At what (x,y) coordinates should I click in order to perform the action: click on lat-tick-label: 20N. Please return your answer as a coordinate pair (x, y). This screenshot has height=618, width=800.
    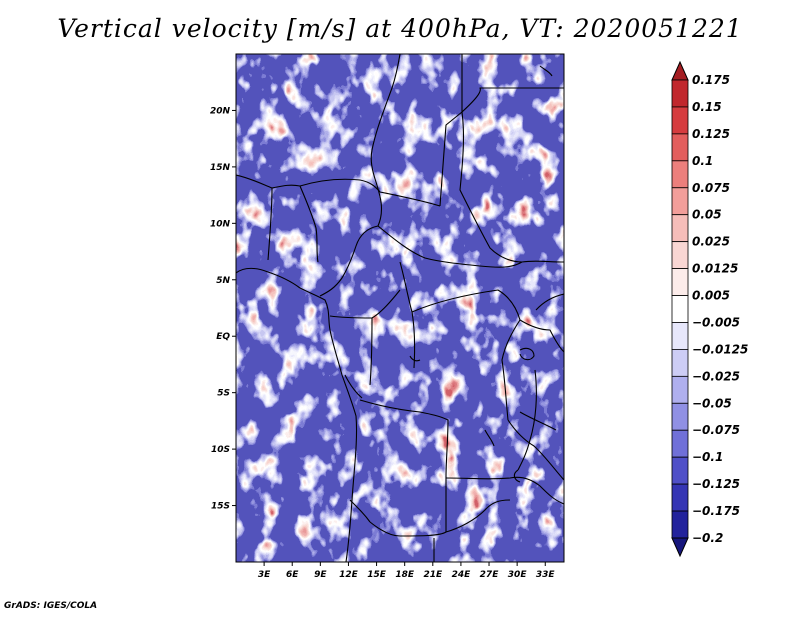
    Looking at the image, I should click on (220, 111).